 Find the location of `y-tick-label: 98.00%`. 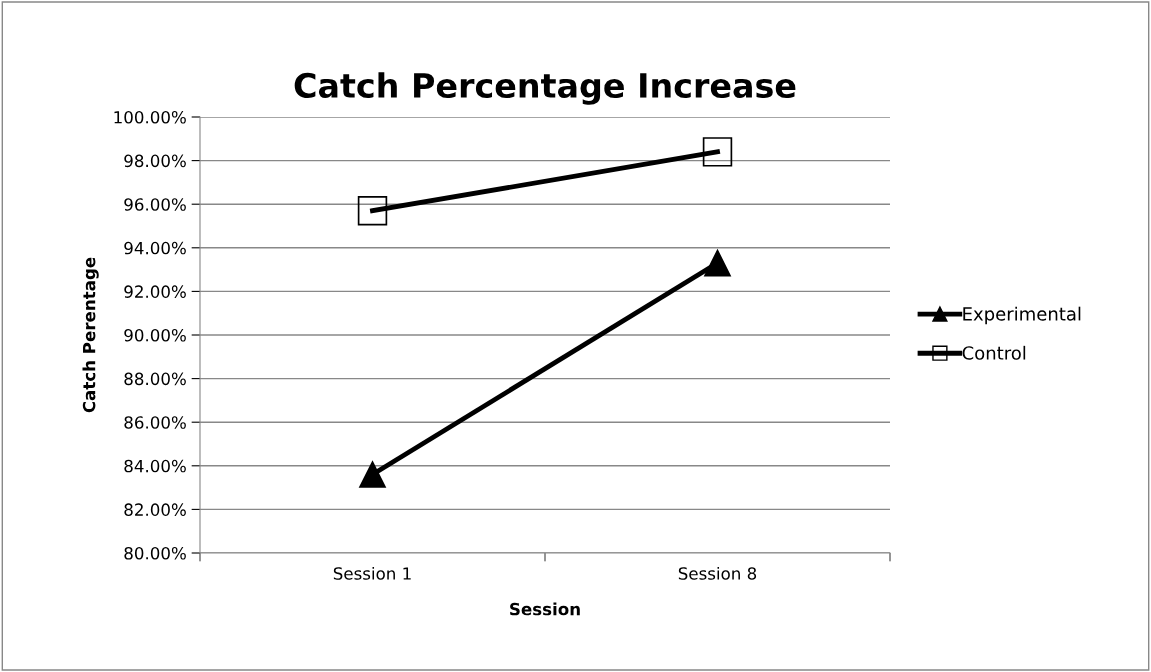

y-tick-label: 98.00% is located at coordinates (155, 161).